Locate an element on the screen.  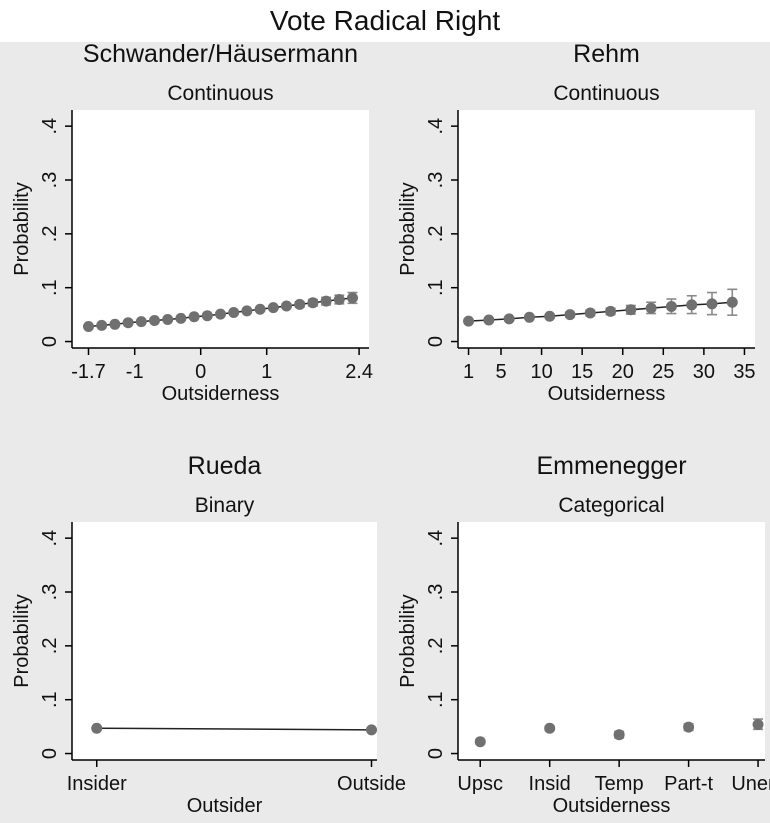
x-tick-label: Part-t is located at coordinates (688, 784).